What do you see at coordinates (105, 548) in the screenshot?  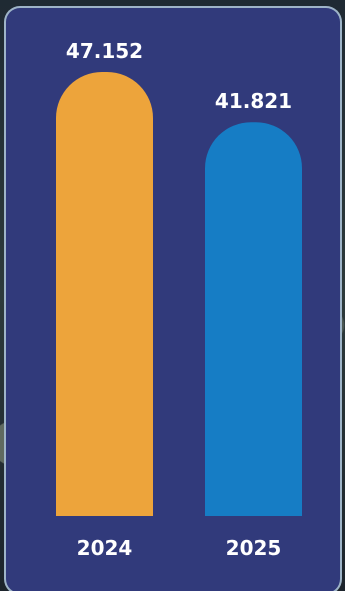 I see `category-label-2024: 2024` at bounding box center [105, 548].